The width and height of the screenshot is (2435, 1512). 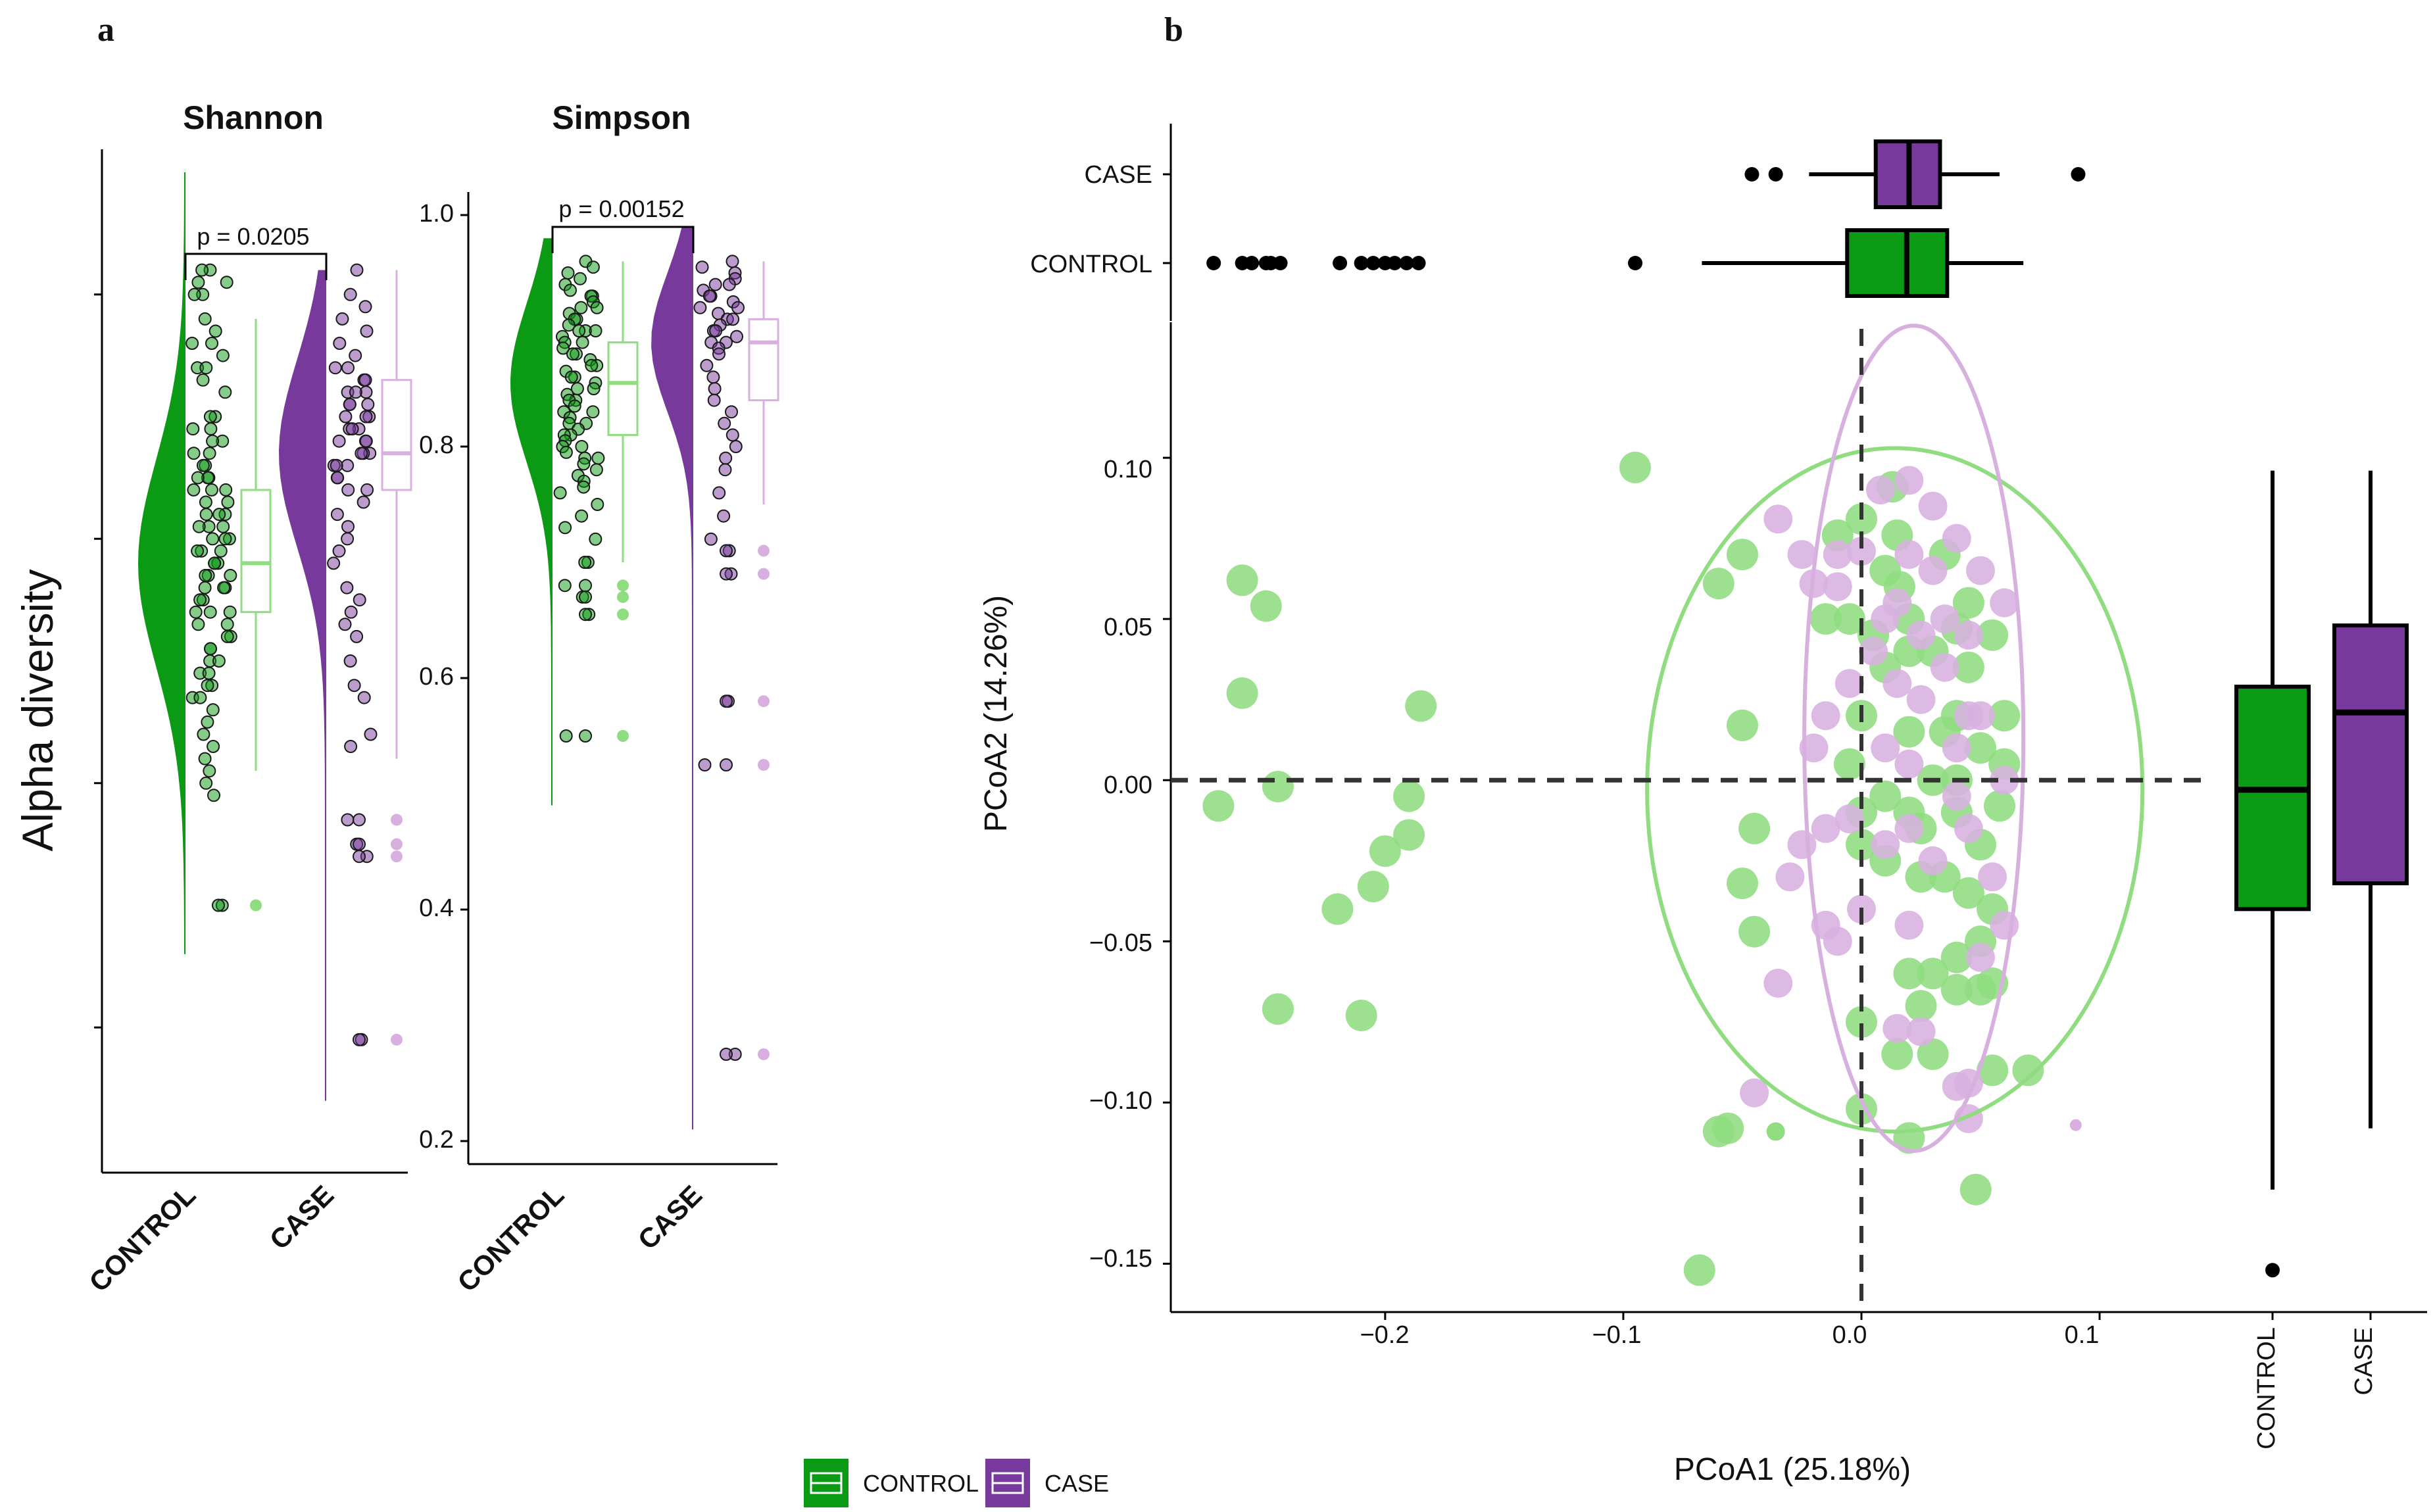 What do you see at coordinates (302, 1217) in the screenshot?
I see `shannon-xtick-case: CASE` at bounding box center [302, 1217].